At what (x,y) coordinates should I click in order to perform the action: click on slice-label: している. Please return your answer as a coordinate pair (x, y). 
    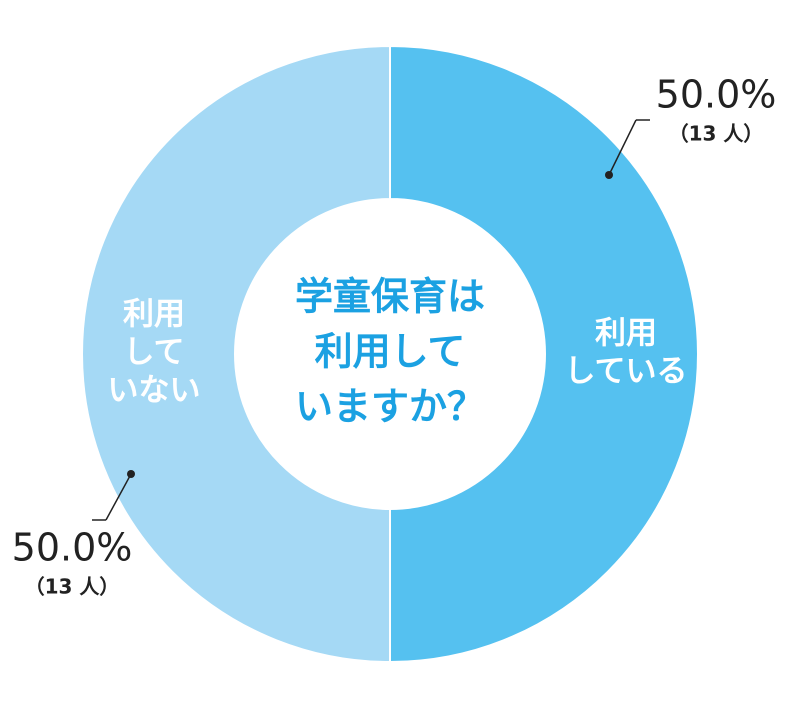
    Looking at the image, I should click on (625, 372).